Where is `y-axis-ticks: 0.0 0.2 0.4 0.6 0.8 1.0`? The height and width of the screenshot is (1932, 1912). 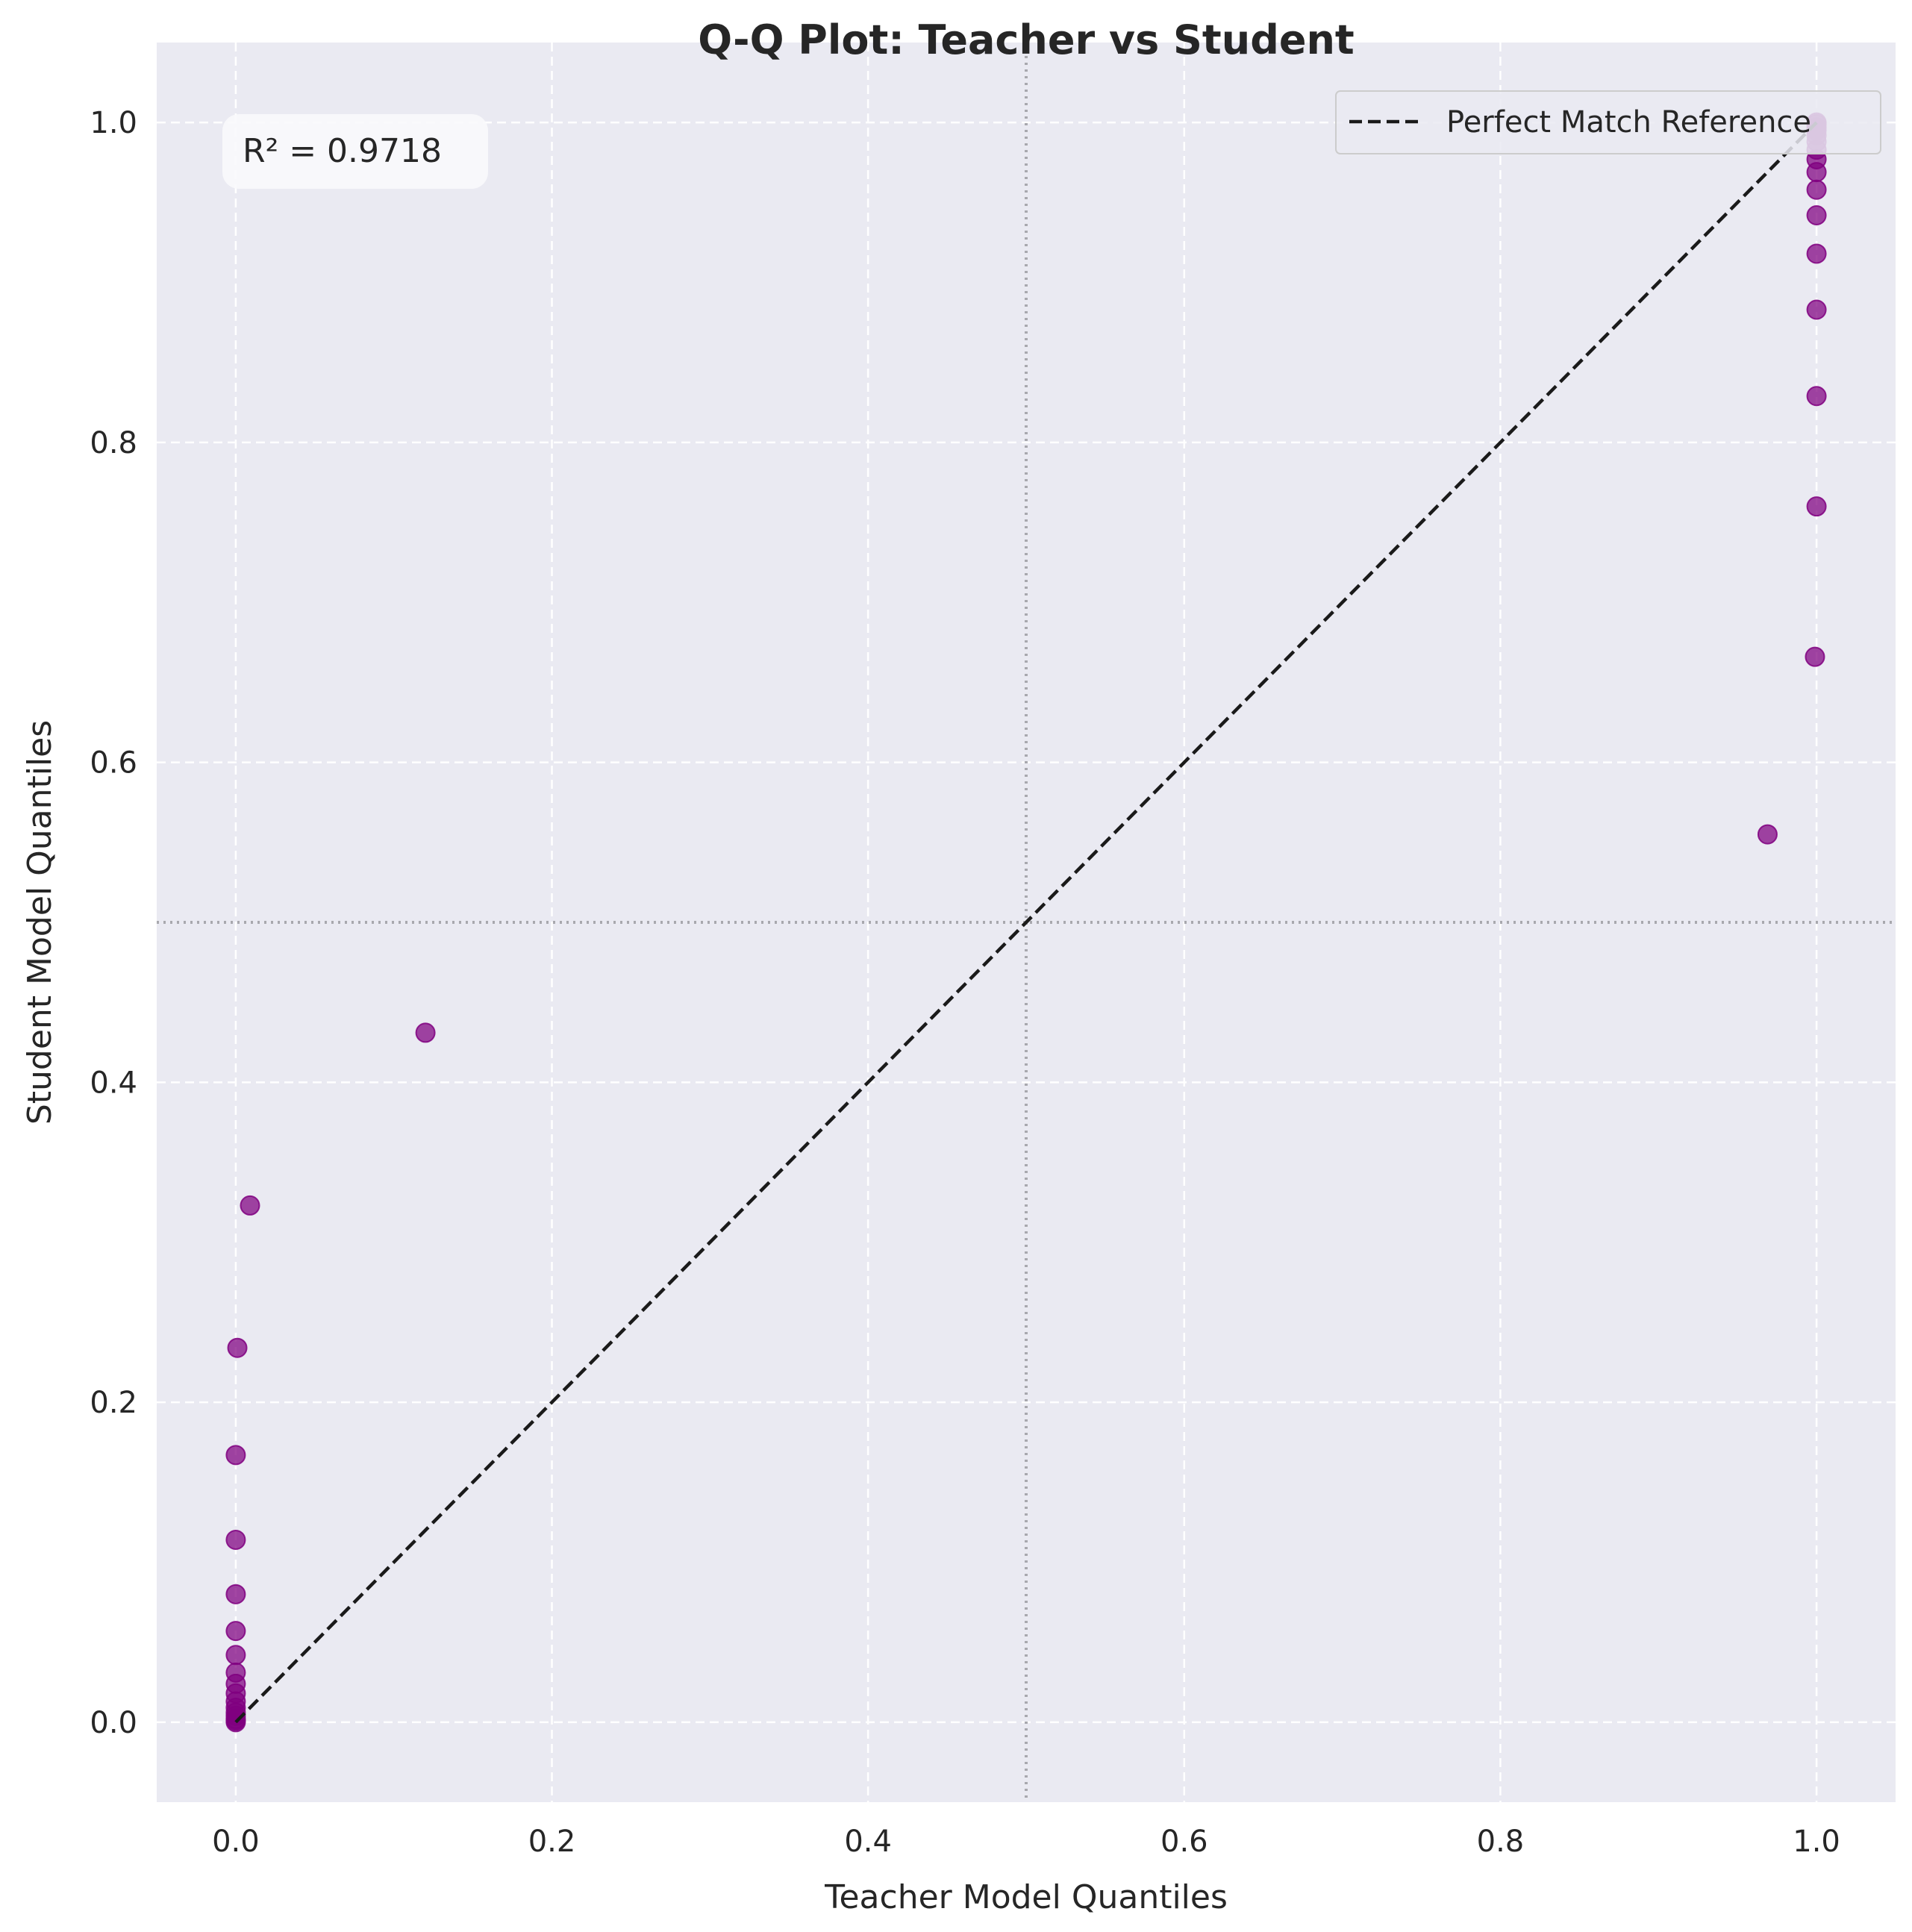 y-axis-ticks: 0.0 0.2 0.4 0.6 0.8 1.0 is located at coordinates (113, 923).